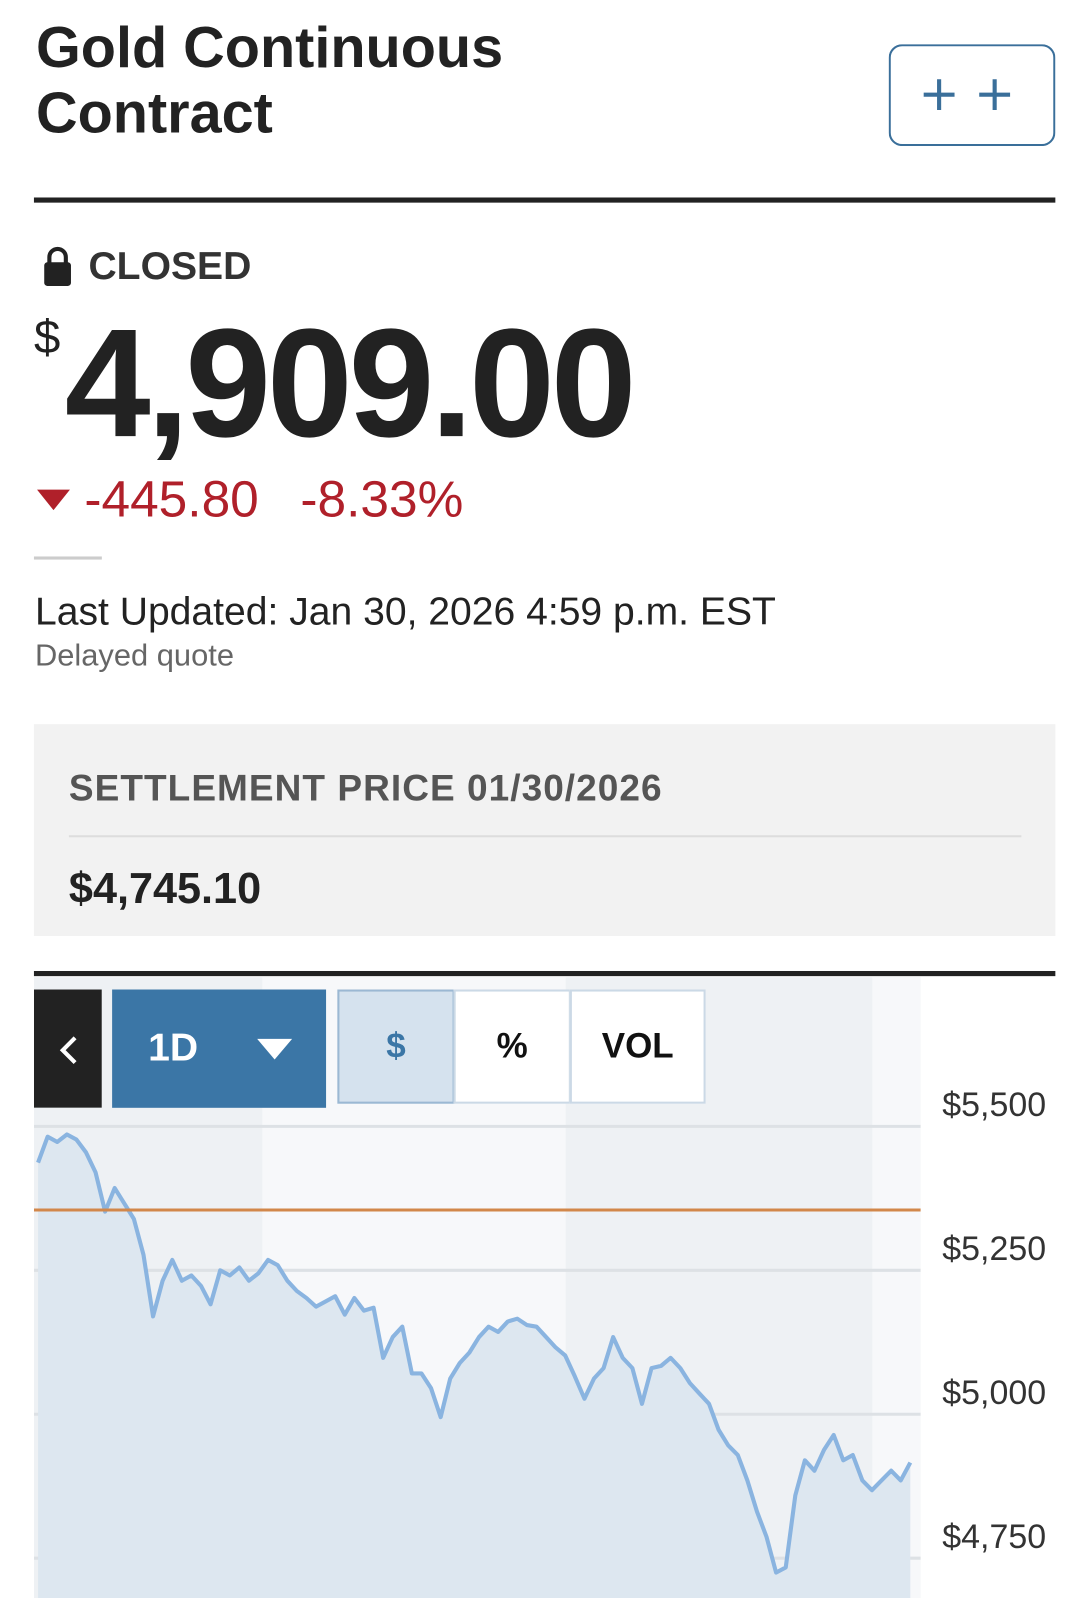  I want to click on change-percent: -8.33%, so click(382, 499).